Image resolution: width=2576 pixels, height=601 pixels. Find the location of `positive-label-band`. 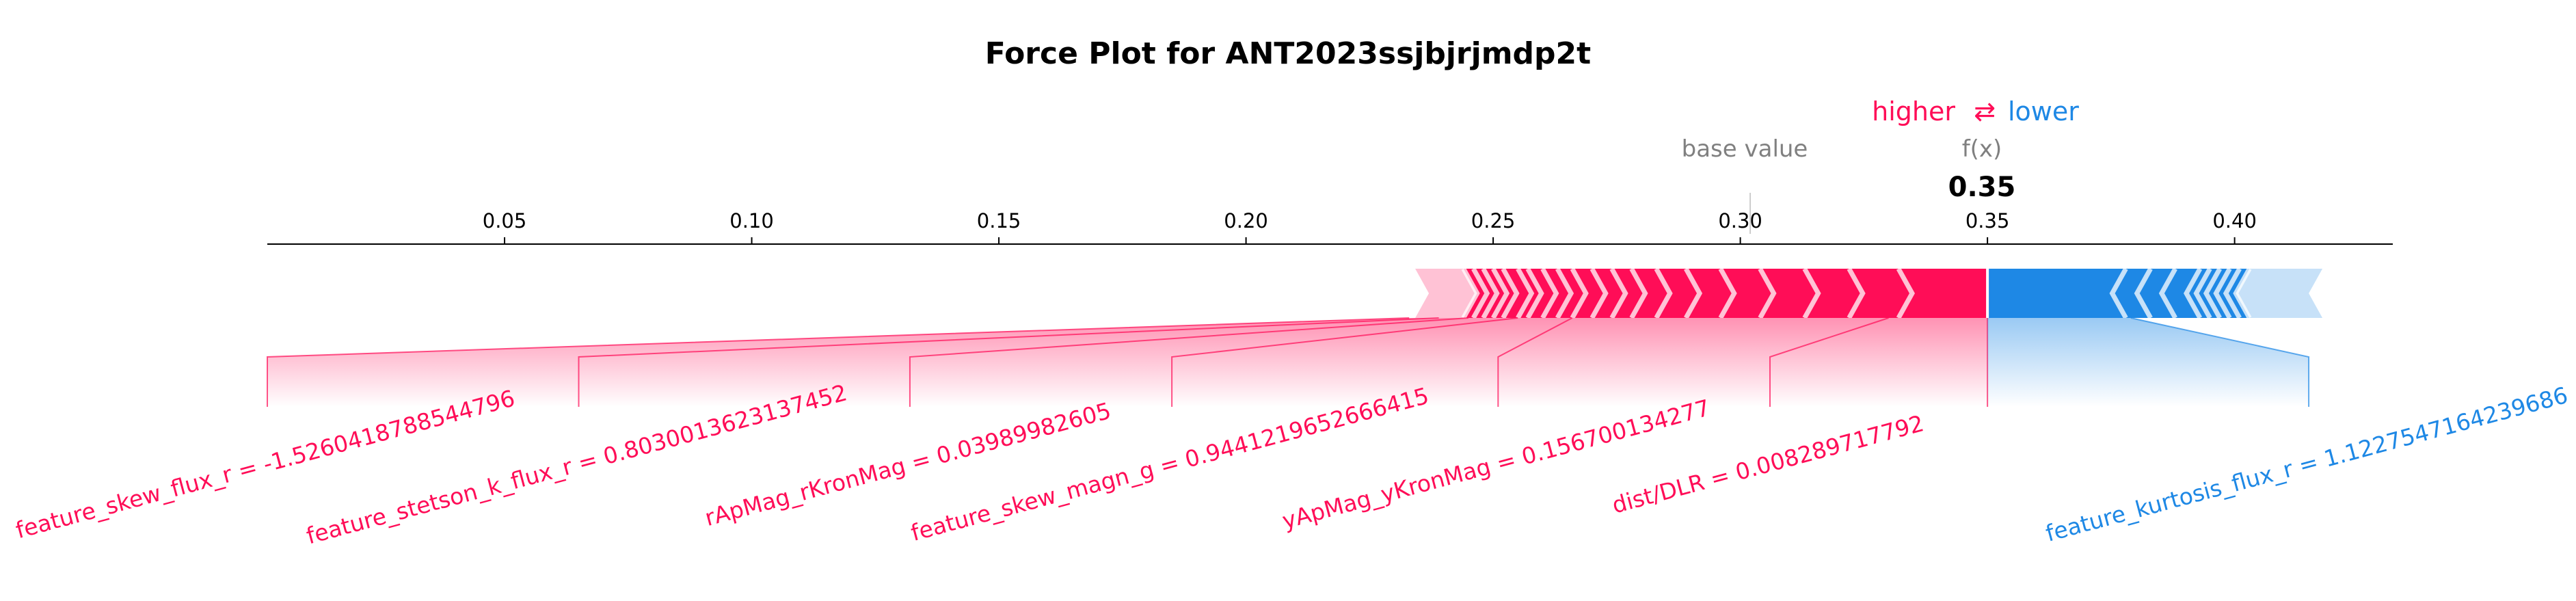

positive-label-band is located at coordinates (1127, 362).